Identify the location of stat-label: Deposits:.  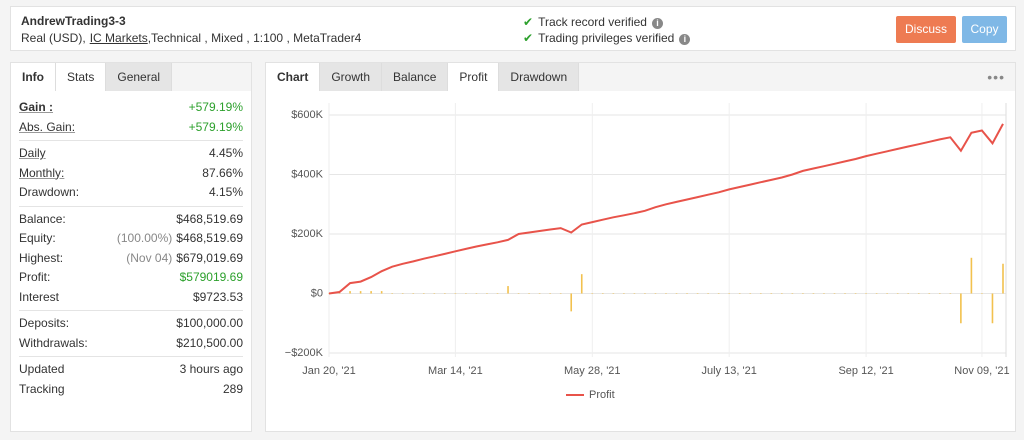
(44, 323).